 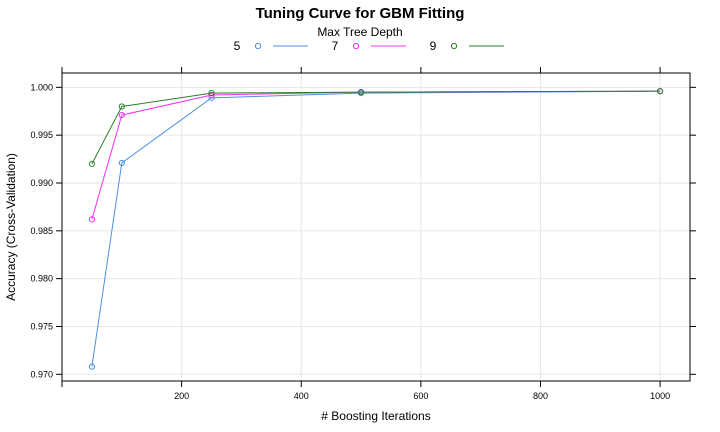 I want to click on x-tick-label-0: 200, so click(x=181, y=396).